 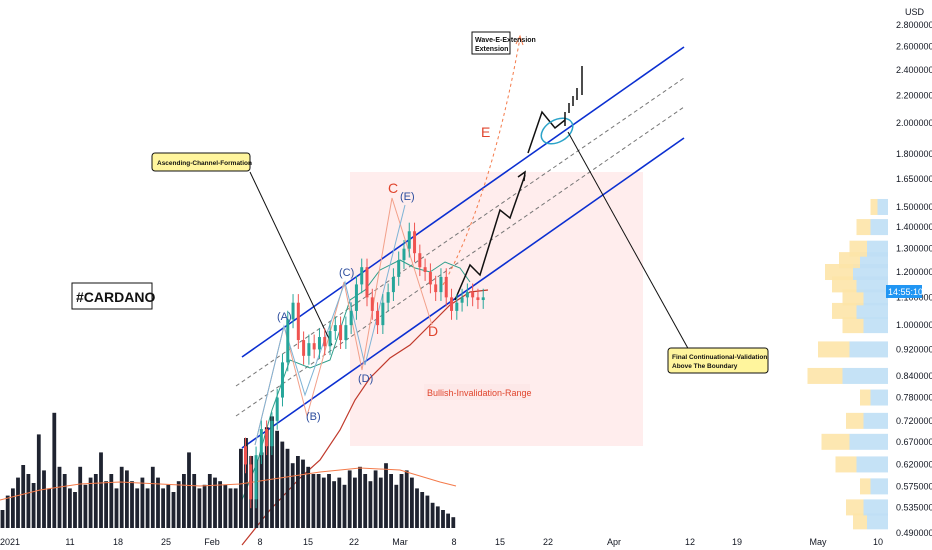 I want to click on ma-red, so click(x=365, y=417).